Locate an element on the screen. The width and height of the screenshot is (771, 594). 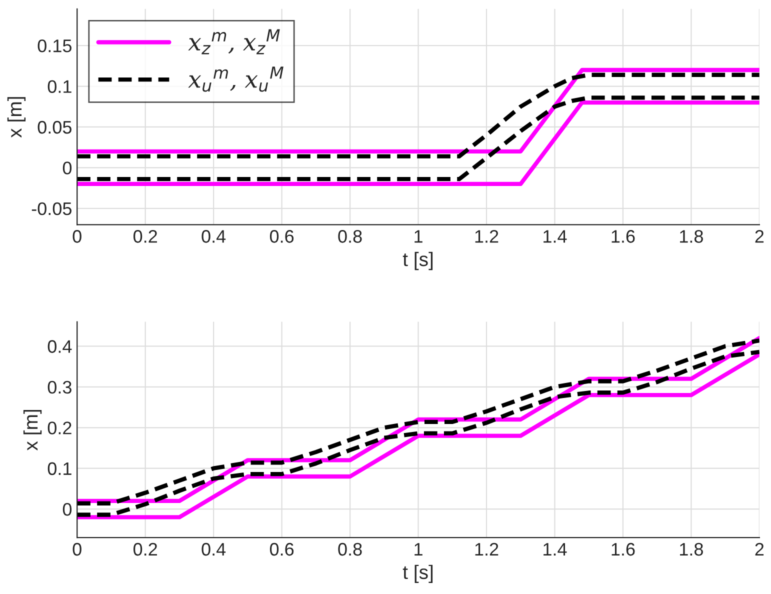
y-tick-label: 0.15 is located at coordinates (55, 45).